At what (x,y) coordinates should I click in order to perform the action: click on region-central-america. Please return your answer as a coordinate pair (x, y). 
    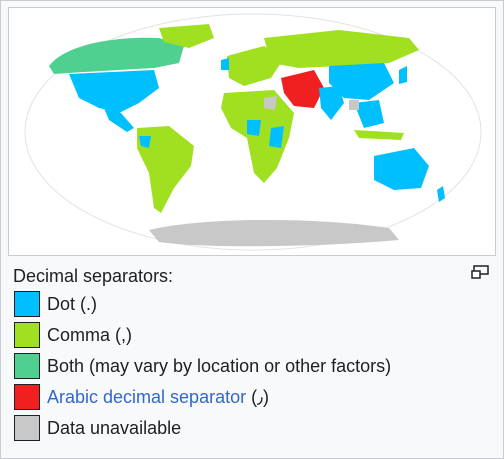
    Looking at the image, I should click on (119, 120).